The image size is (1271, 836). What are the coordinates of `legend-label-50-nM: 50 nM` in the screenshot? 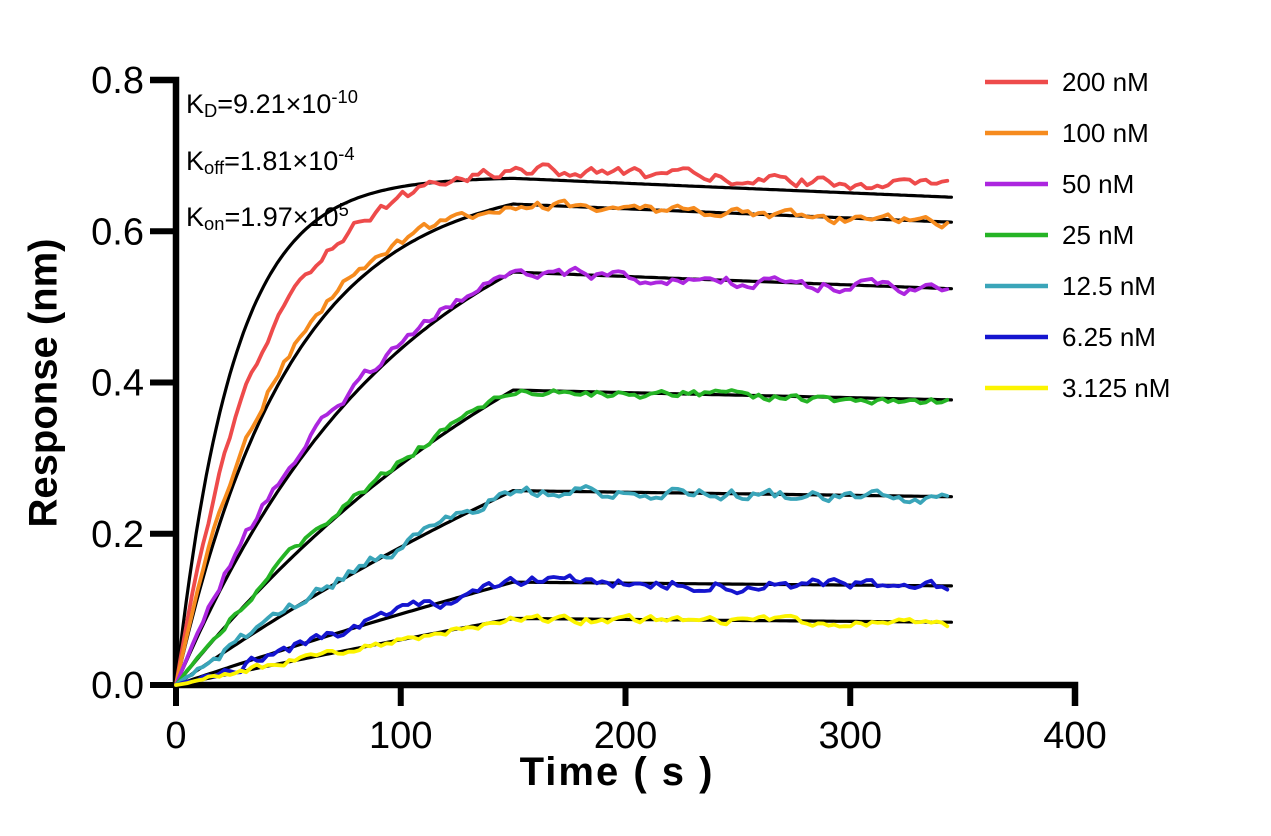 It's located at (1098, 184).